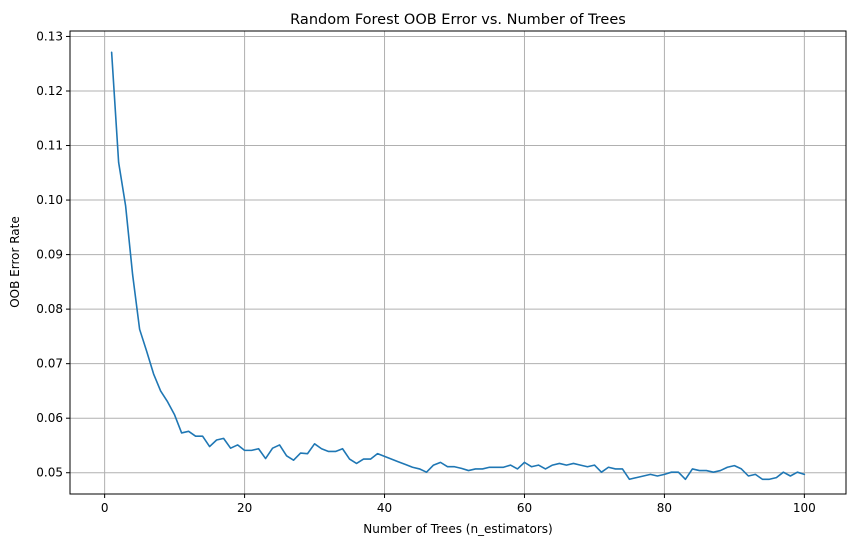 The height and width of the screenshot is (547, 855). Describe the element at coordinates (384, 508) in the screenshot. I see `x-tick-label: 40` at that location.